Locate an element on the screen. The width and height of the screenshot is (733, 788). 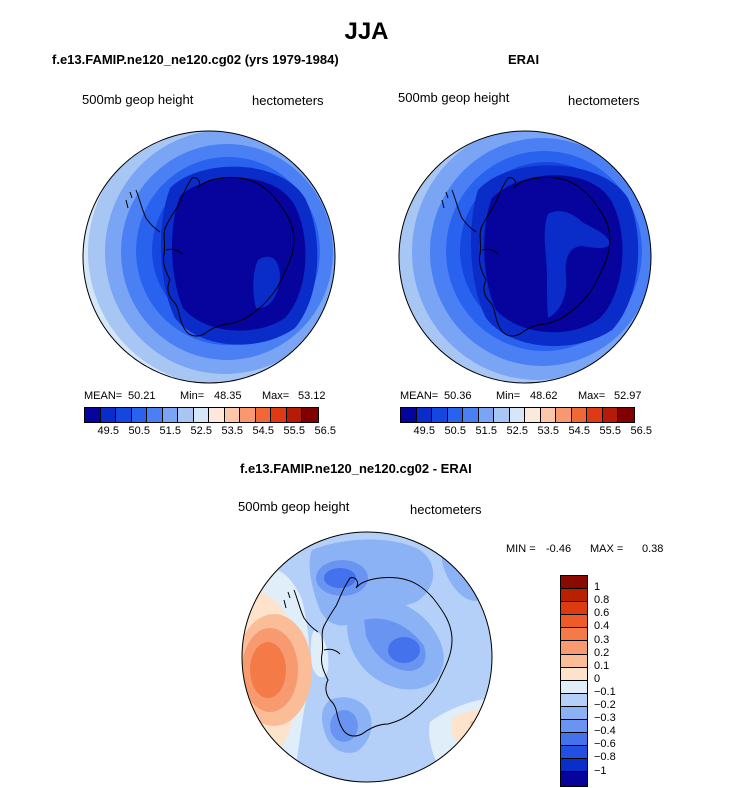
panel1-colorbar-tick: 56.5 is located at coordinates (325, 431).